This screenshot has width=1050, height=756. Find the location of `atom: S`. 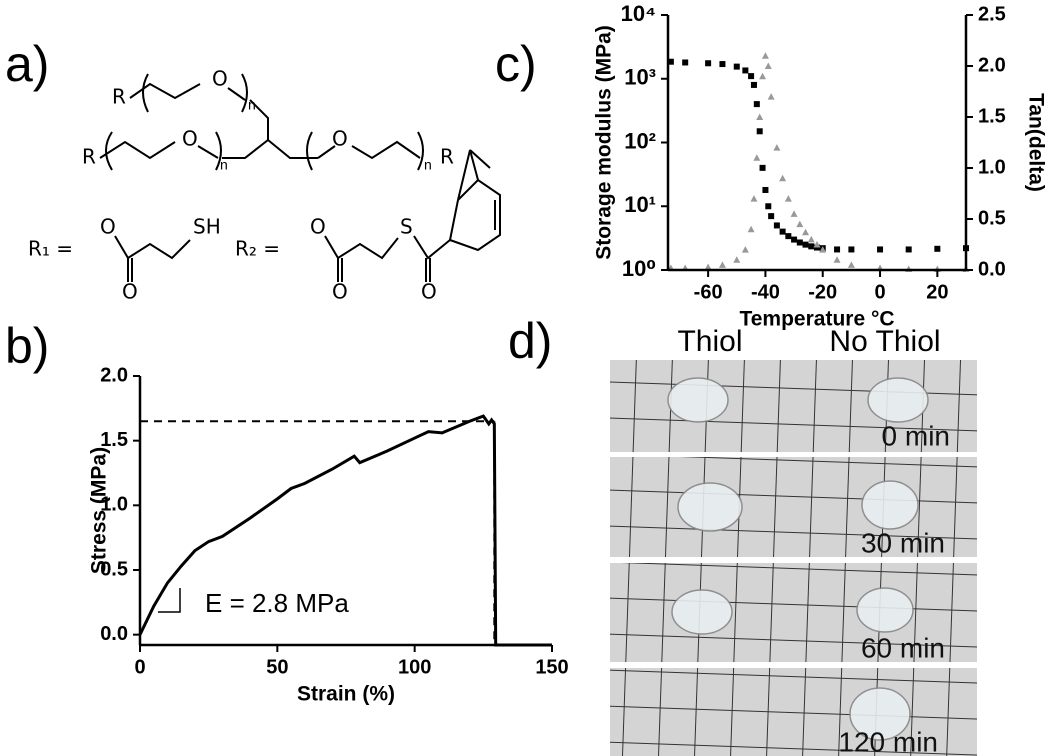

atom: S is located at coordinates (406, 227).